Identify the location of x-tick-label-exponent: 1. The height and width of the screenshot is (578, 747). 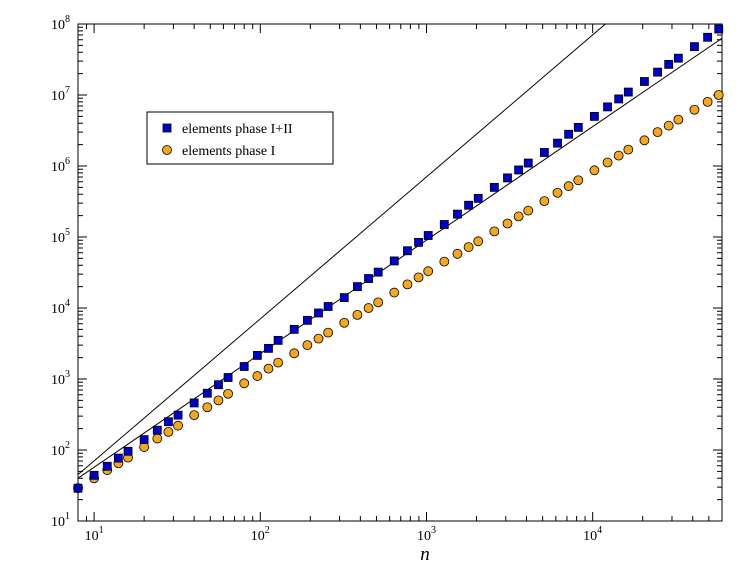
(101, 530).